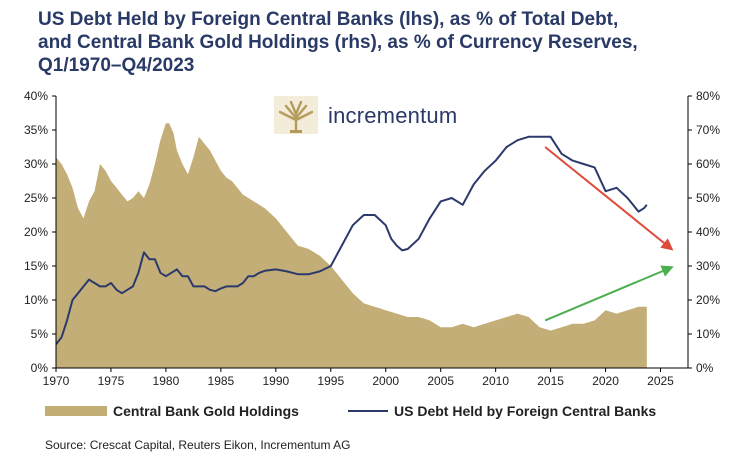 Image resolution: width=740 pixels, height=460 pixels. What do you see at coordinates (330, 381) in the screenshot?
I see `x-tick-label: 1995` at bounding box center [330, 381].